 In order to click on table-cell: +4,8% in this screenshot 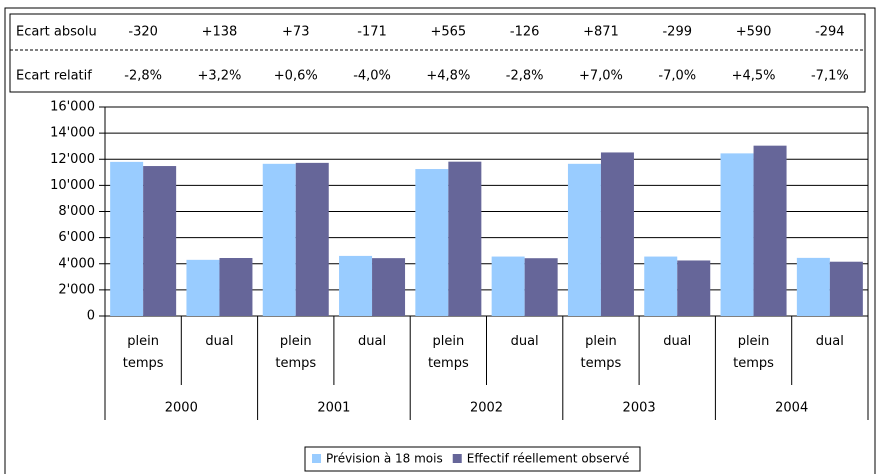, I will do `click(448, 76)`.